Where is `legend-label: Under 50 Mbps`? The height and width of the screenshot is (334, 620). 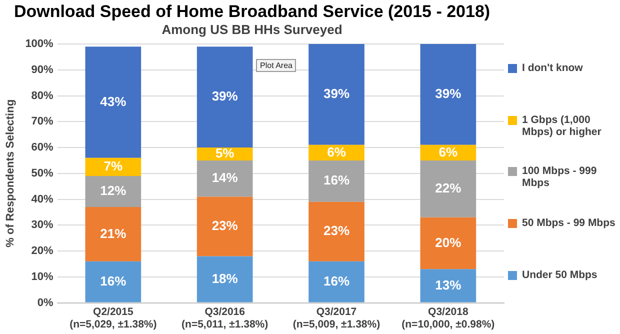 legend-label: Under 50 Mbps is located at coordinates (560, 274).